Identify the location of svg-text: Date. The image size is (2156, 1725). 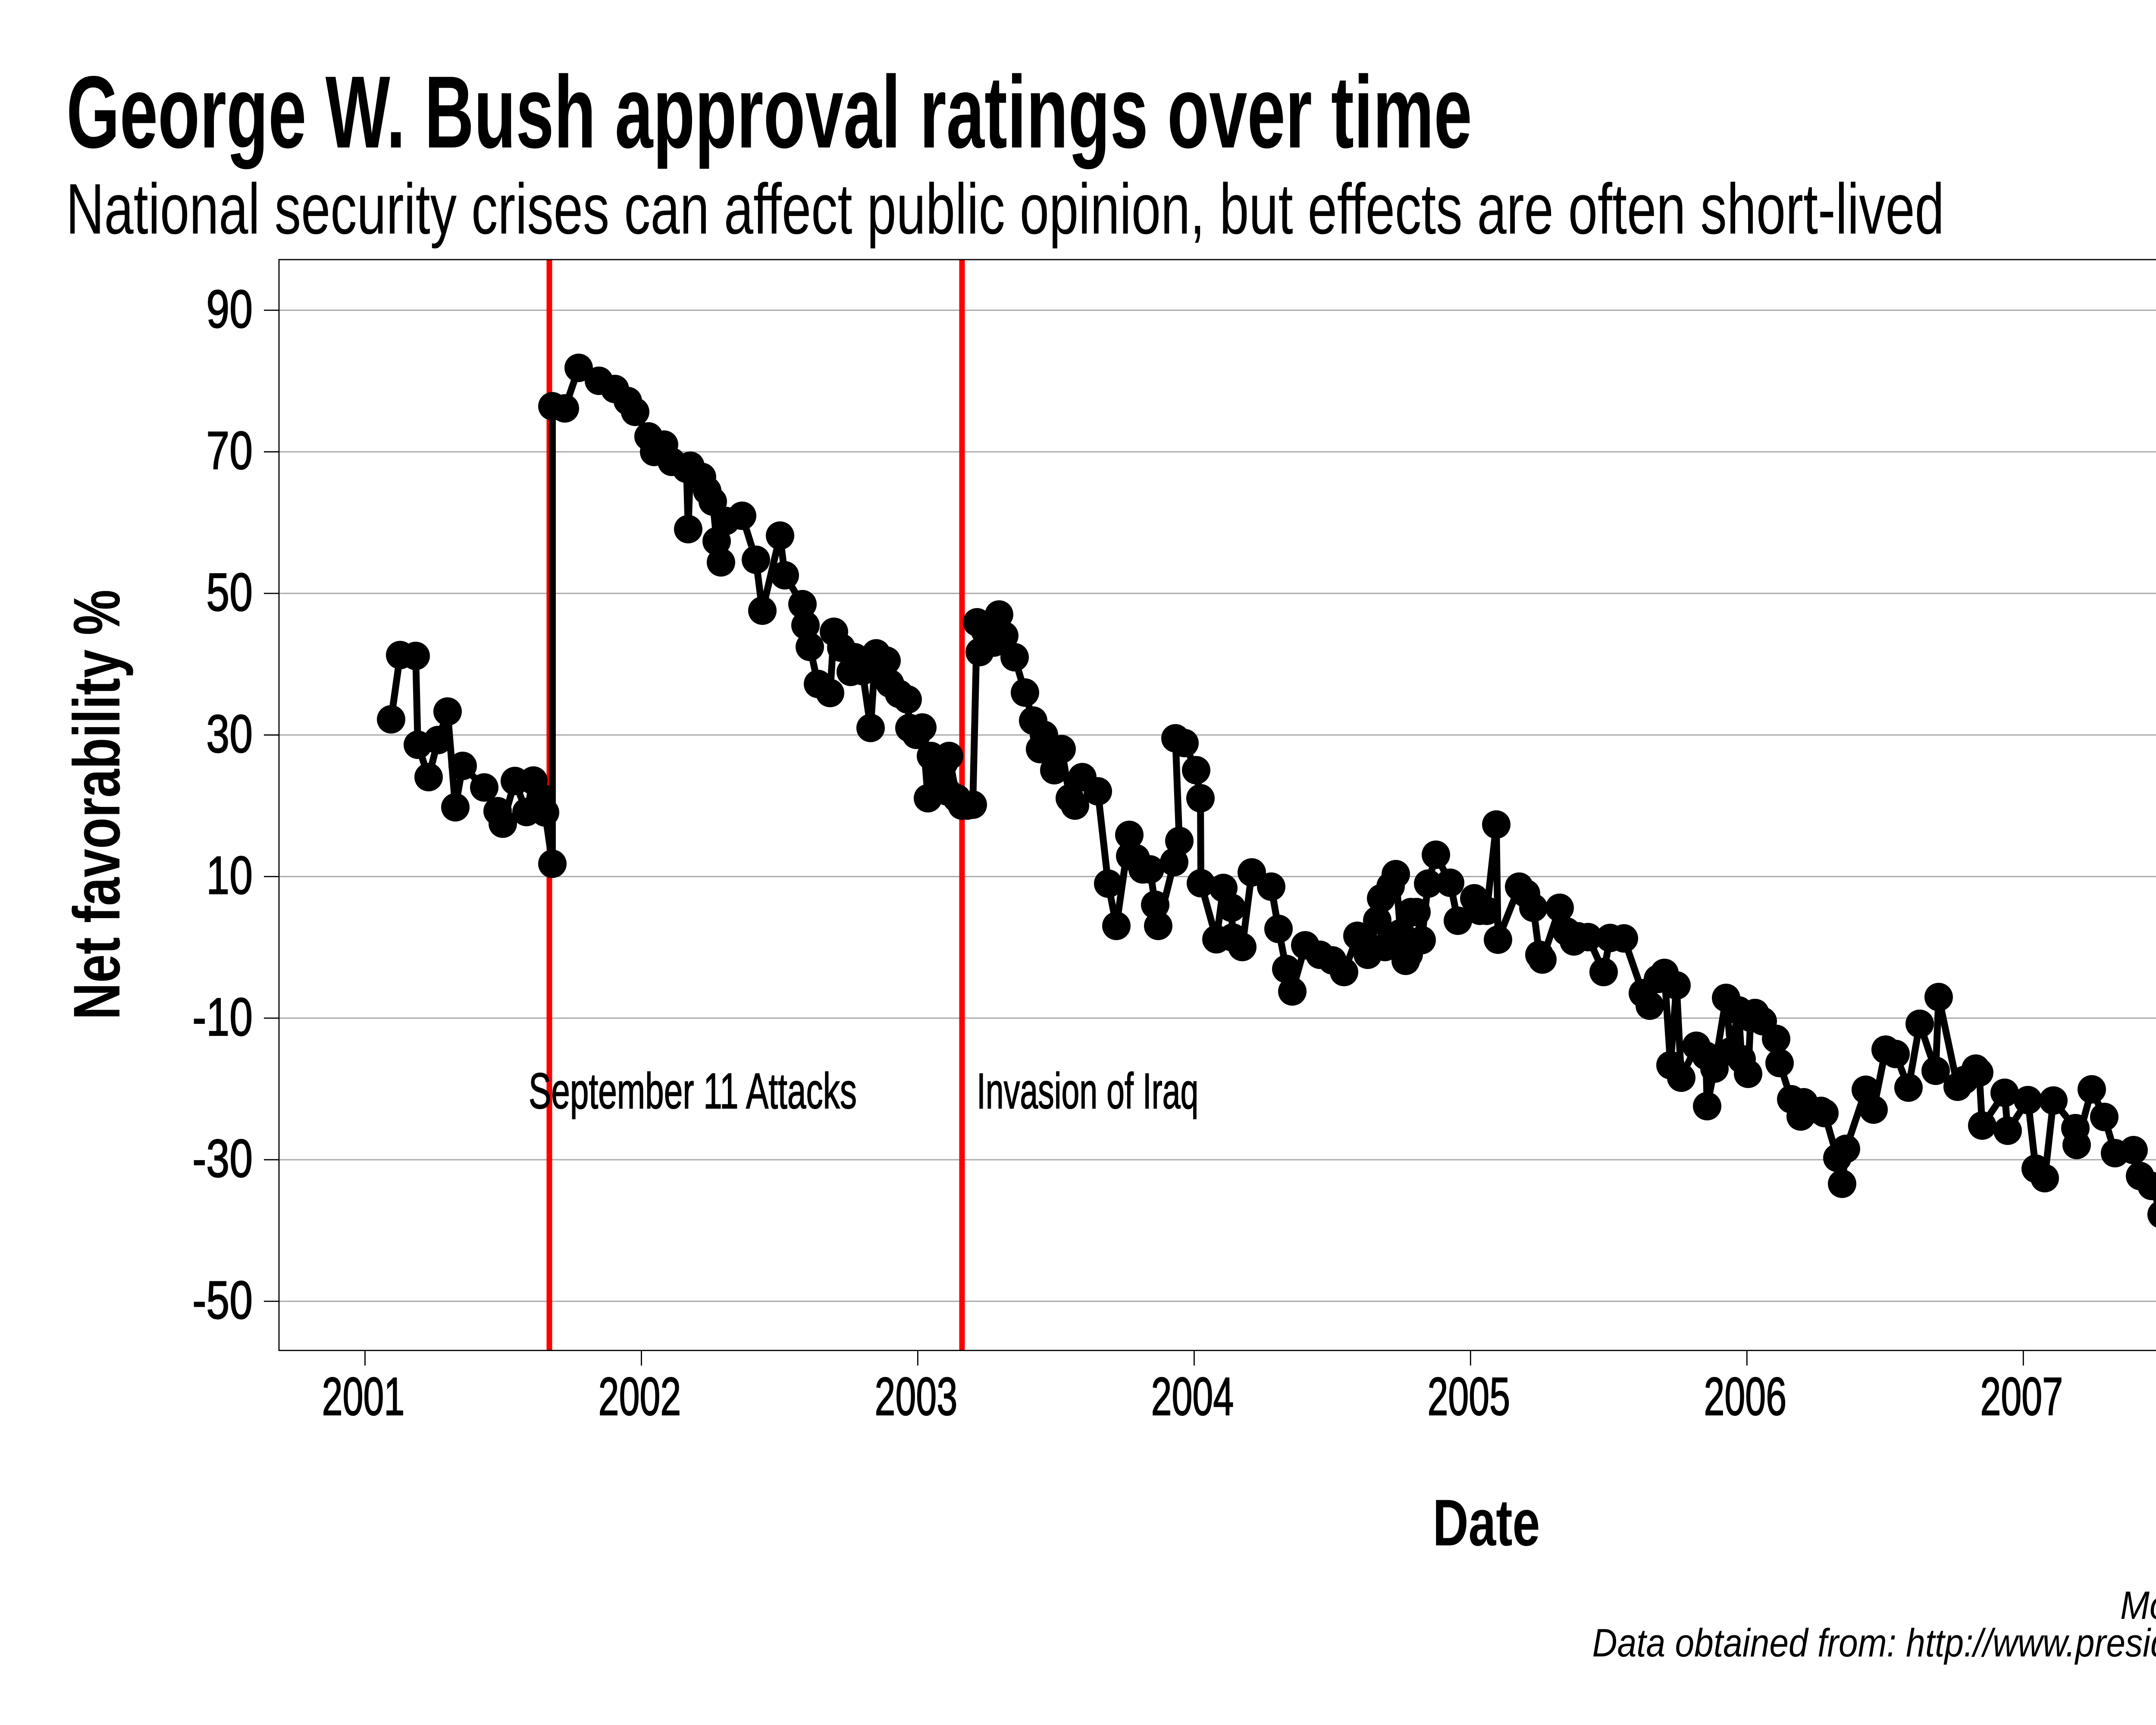
(1486, 1523).